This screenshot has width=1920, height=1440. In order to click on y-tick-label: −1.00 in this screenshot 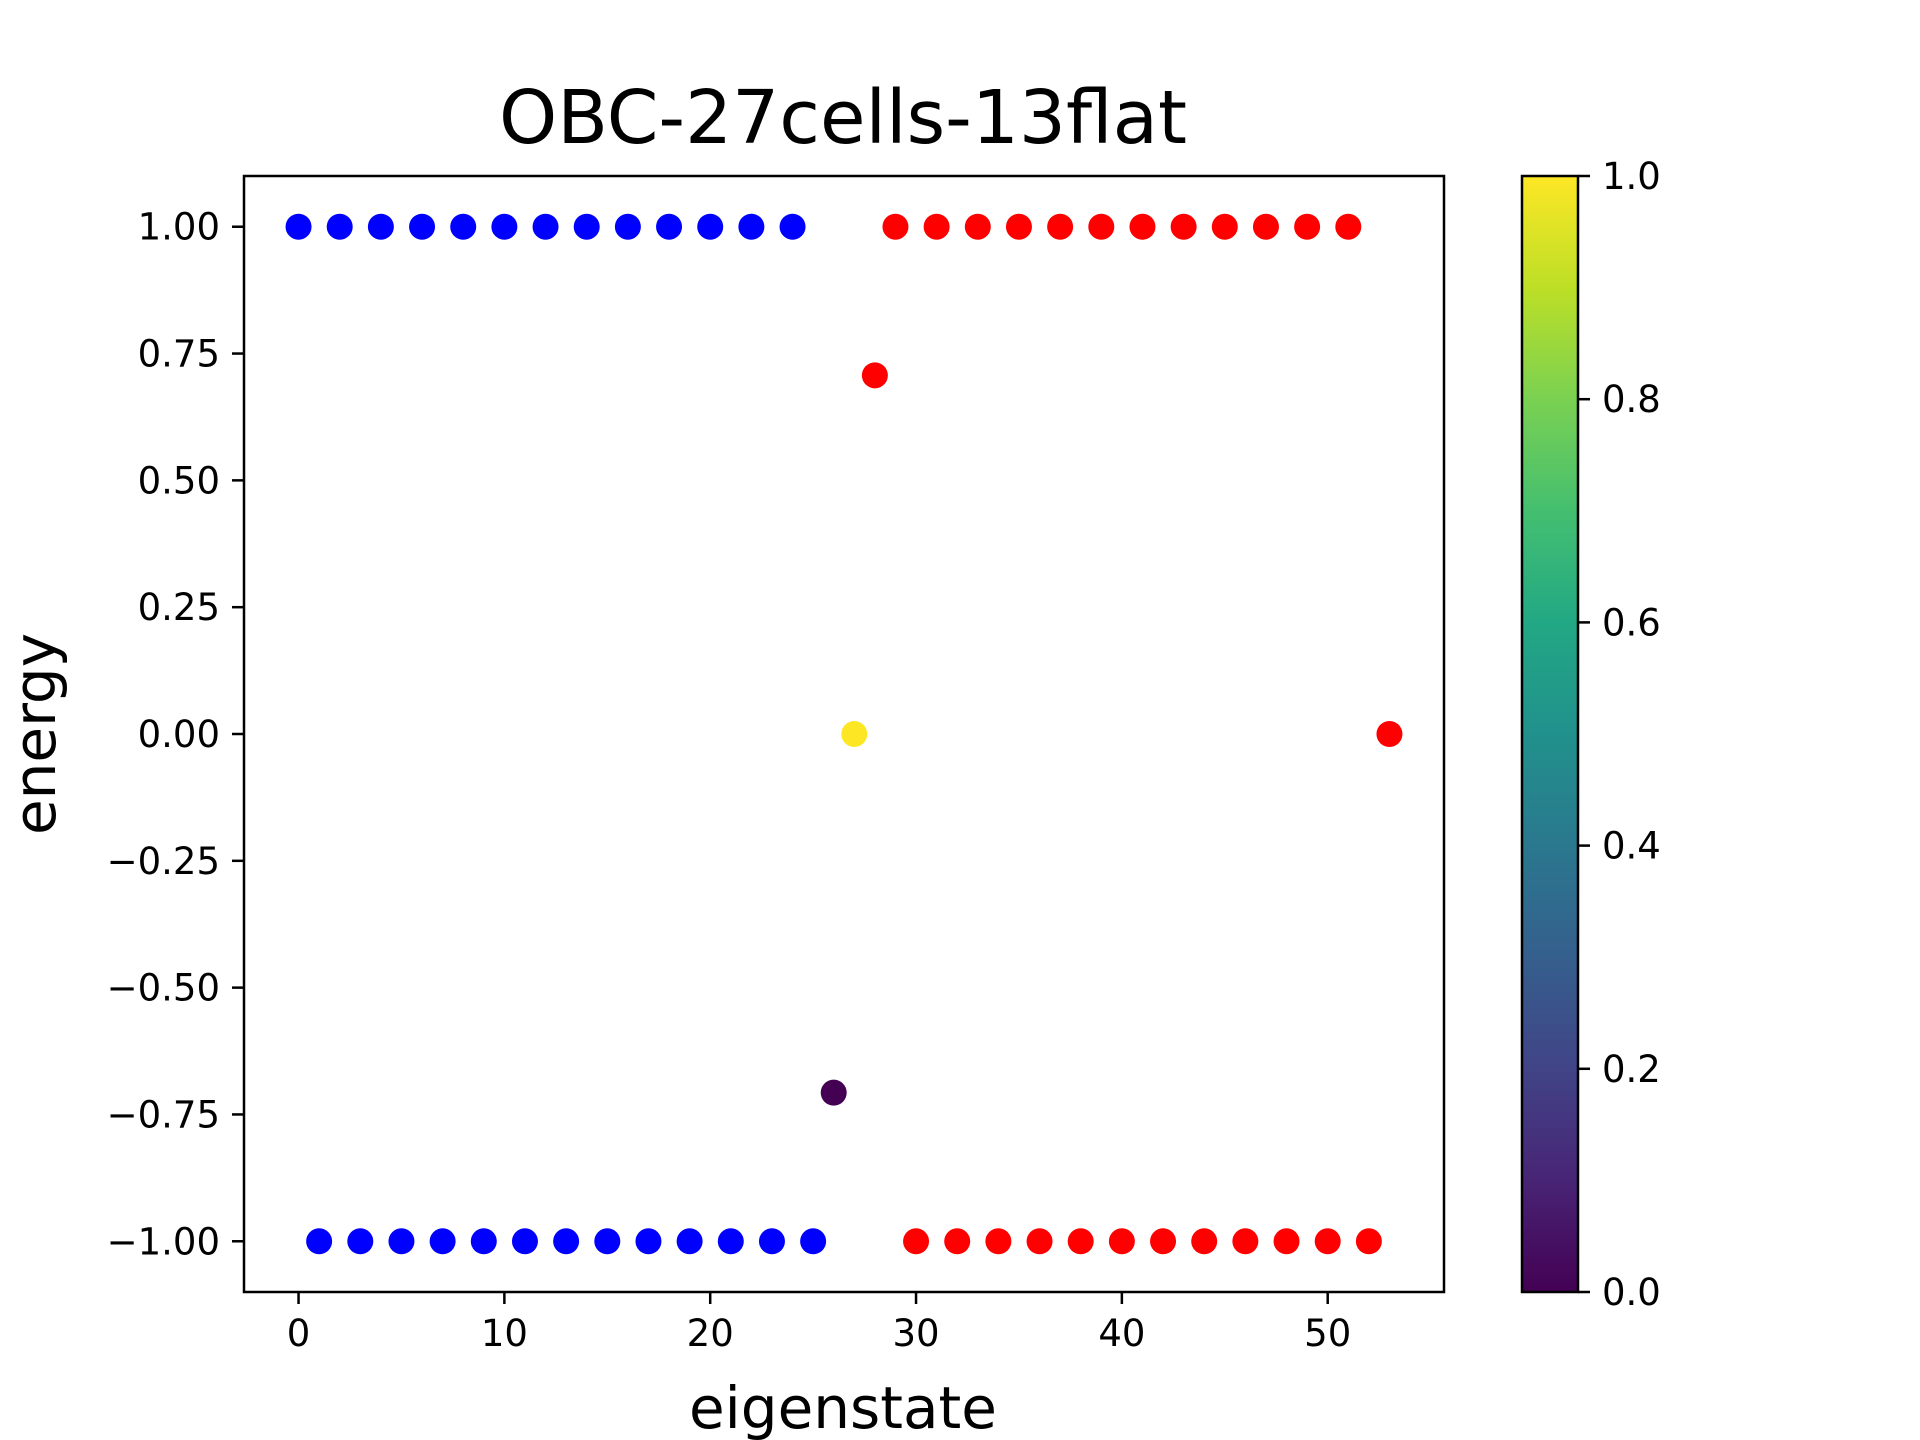, I will do `click(163, 1241)`.